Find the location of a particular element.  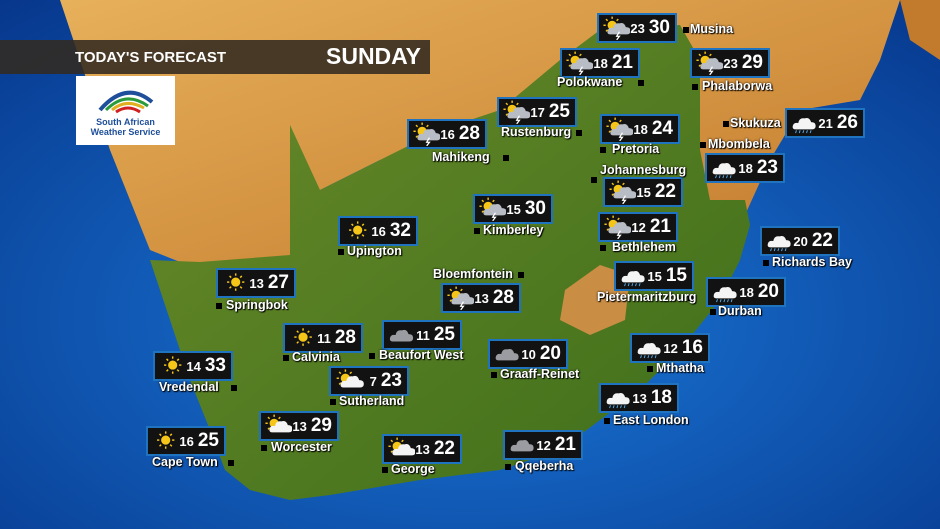

forecast-box: 16 28 is located at coordinates (447, 134).